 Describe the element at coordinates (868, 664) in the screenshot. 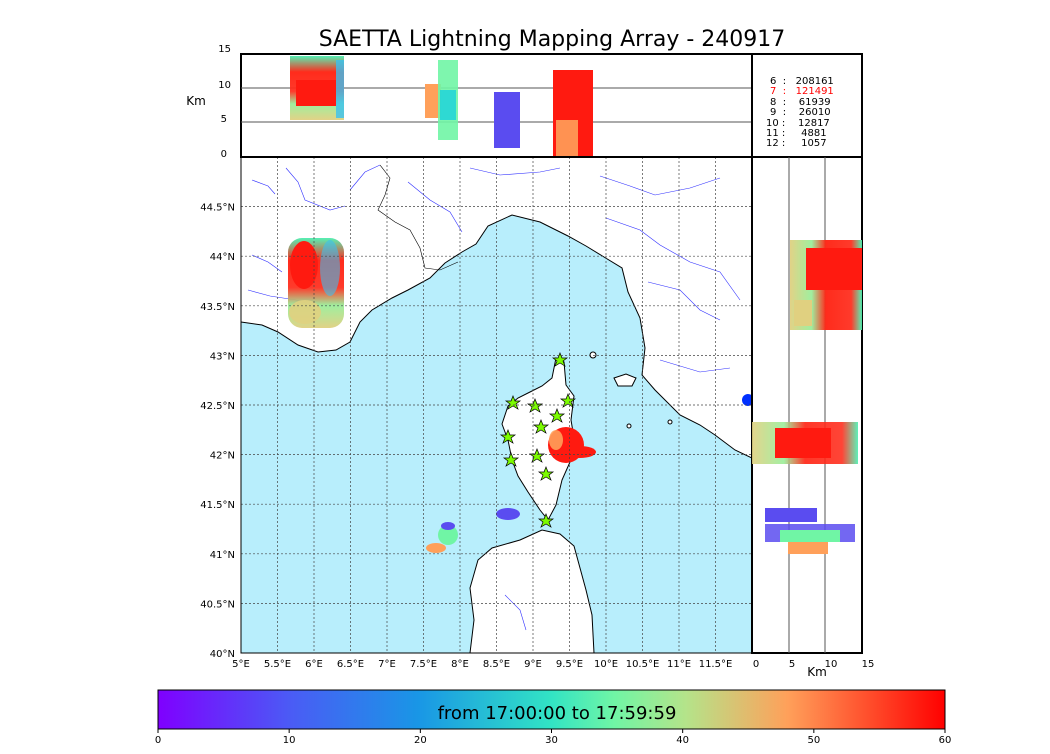

I see `side-panel-tick-15: 15` at that location.